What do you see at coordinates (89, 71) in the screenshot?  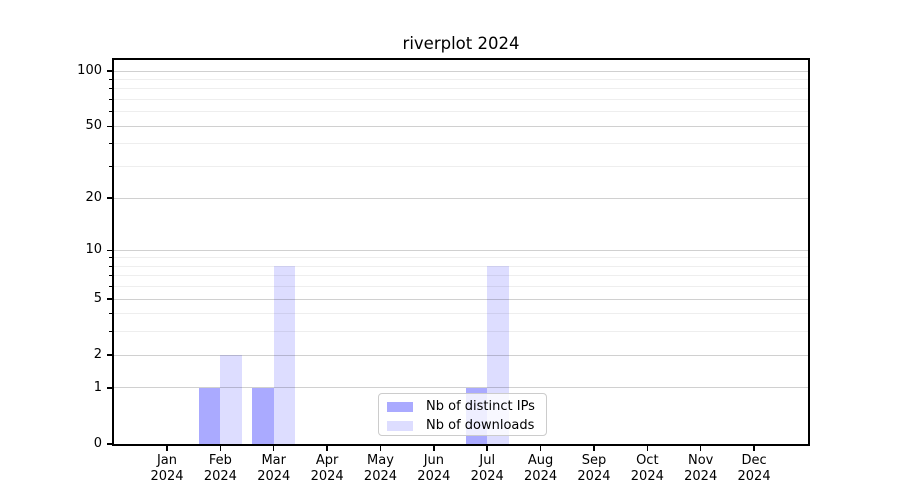 I see `y-tick-label: 100` at bounding box center [89, 71].